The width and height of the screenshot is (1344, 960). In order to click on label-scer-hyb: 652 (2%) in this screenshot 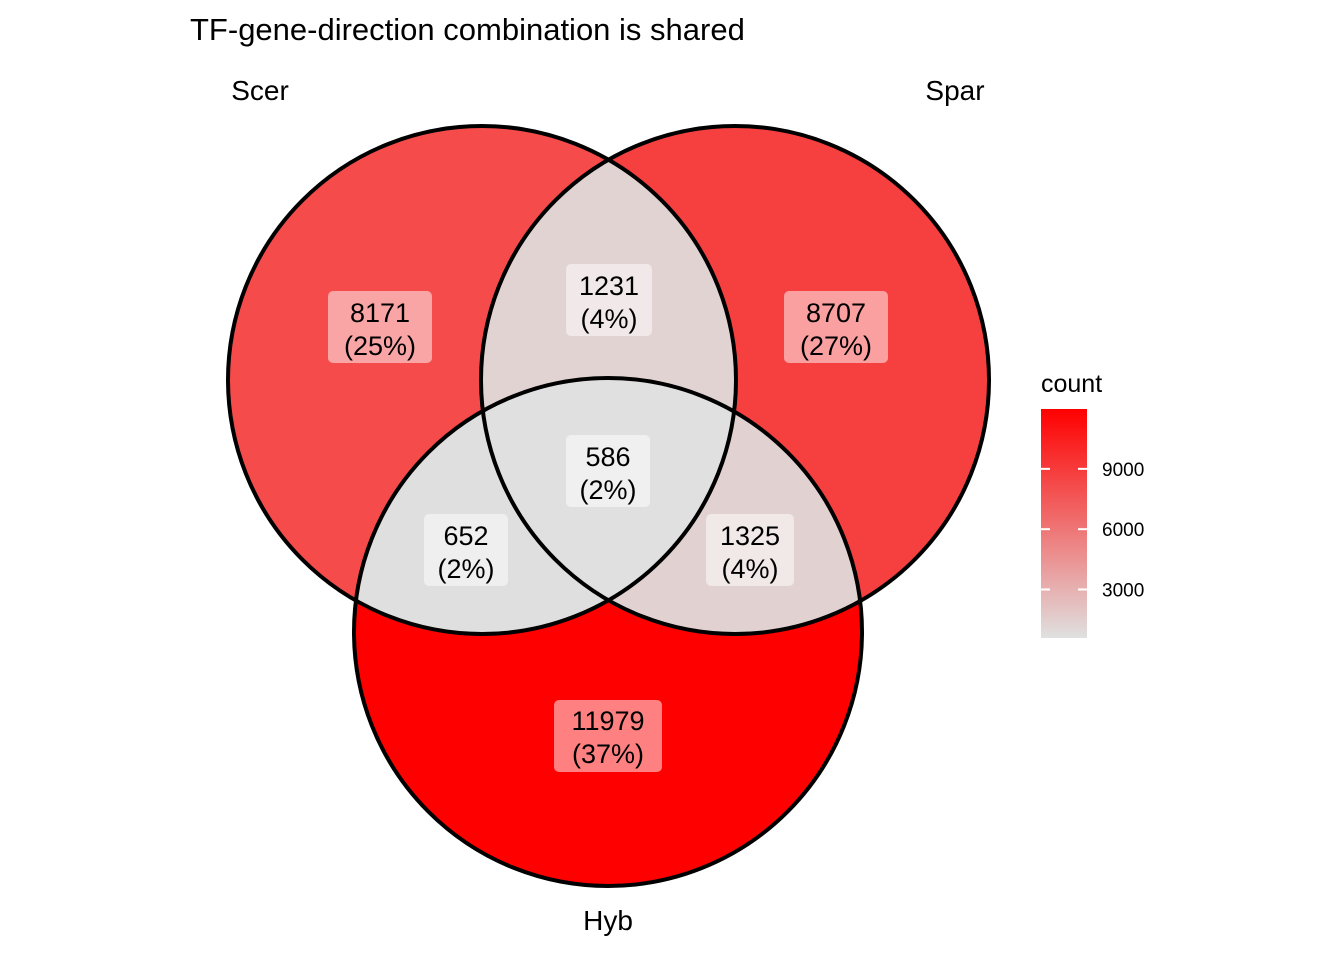, I will do `click(466, 550)`.